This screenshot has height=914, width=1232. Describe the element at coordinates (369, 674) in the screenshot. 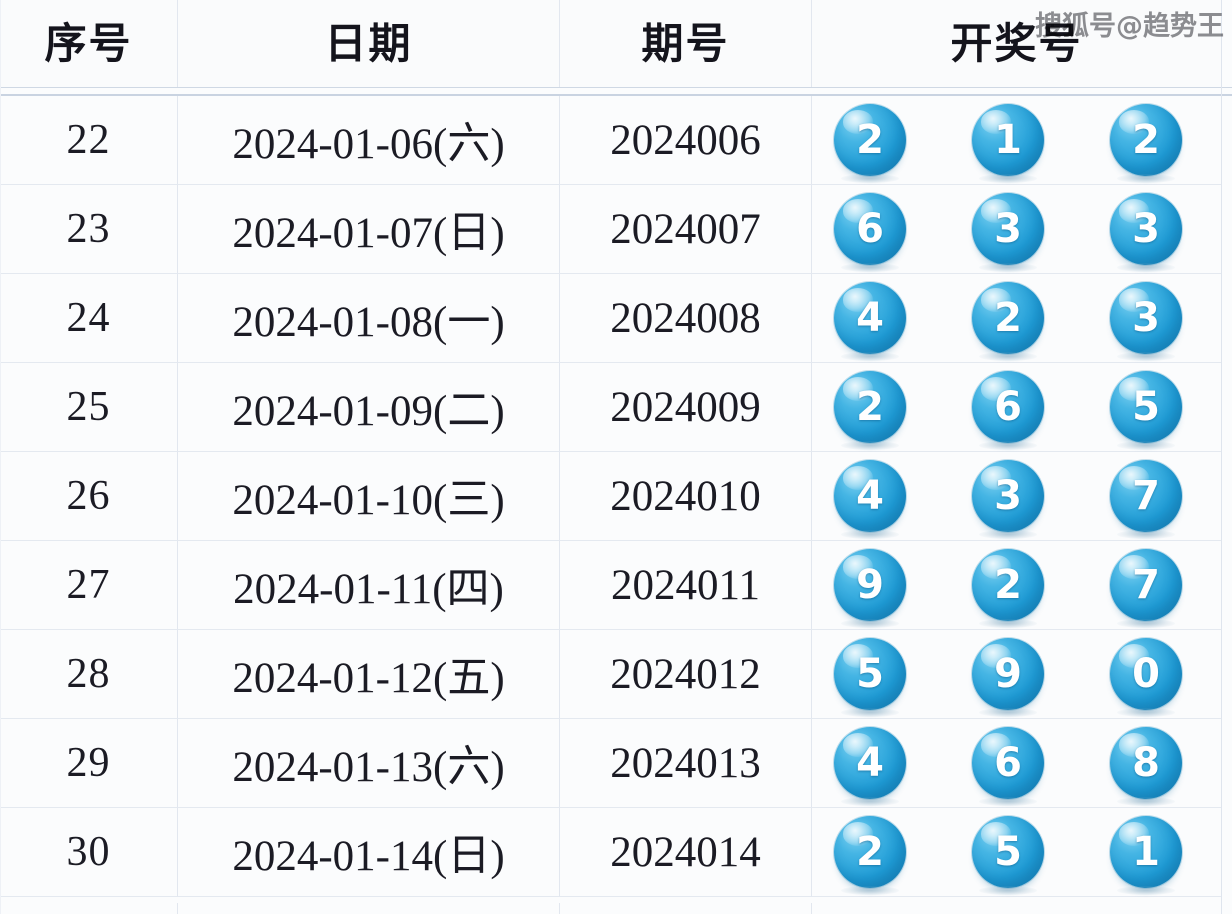

I see `cell-date: 2024-01-12(五)` at that location.